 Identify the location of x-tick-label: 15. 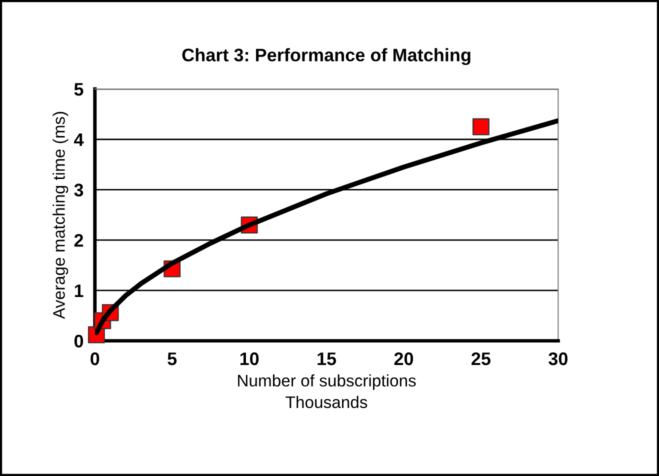
(327, 359).